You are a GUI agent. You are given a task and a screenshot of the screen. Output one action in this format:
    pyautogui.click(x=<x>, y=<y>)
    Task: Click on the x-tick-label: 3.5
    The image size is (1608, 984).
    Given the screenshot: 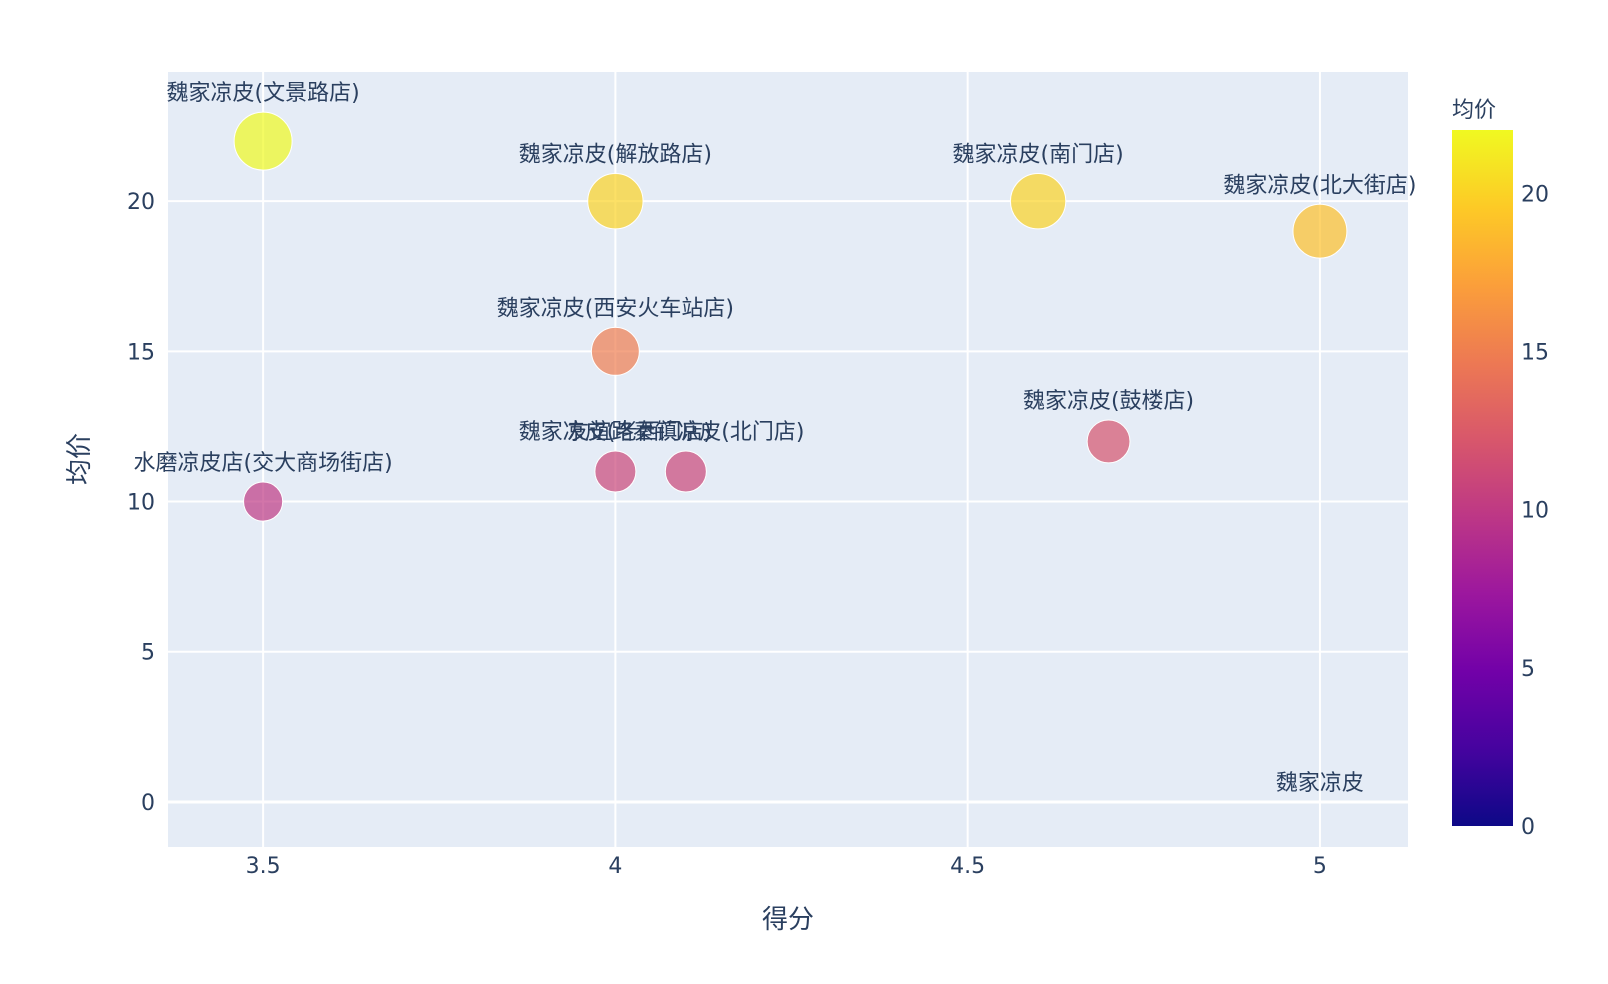 What is the action you would take?
    pyautogui.click(x=263, y=866)
    